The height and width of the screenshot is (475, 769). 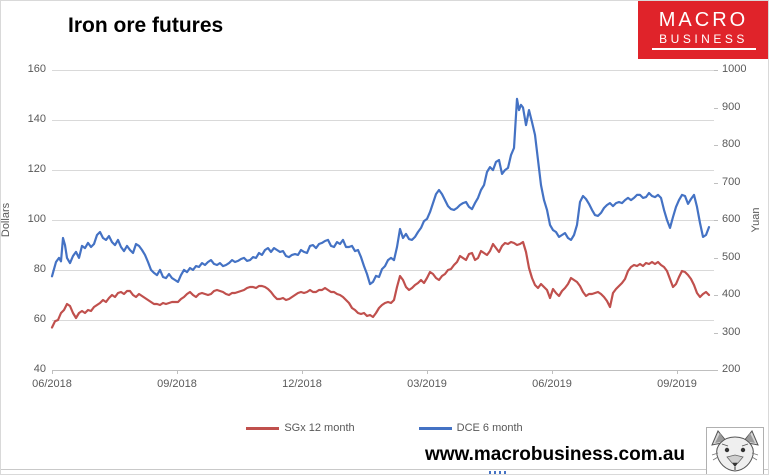 What do you see at coordinates (677, 384) in the screenshot?
I see `x-axis-tick-label: 09/2019` at bounding box center [677, 384].